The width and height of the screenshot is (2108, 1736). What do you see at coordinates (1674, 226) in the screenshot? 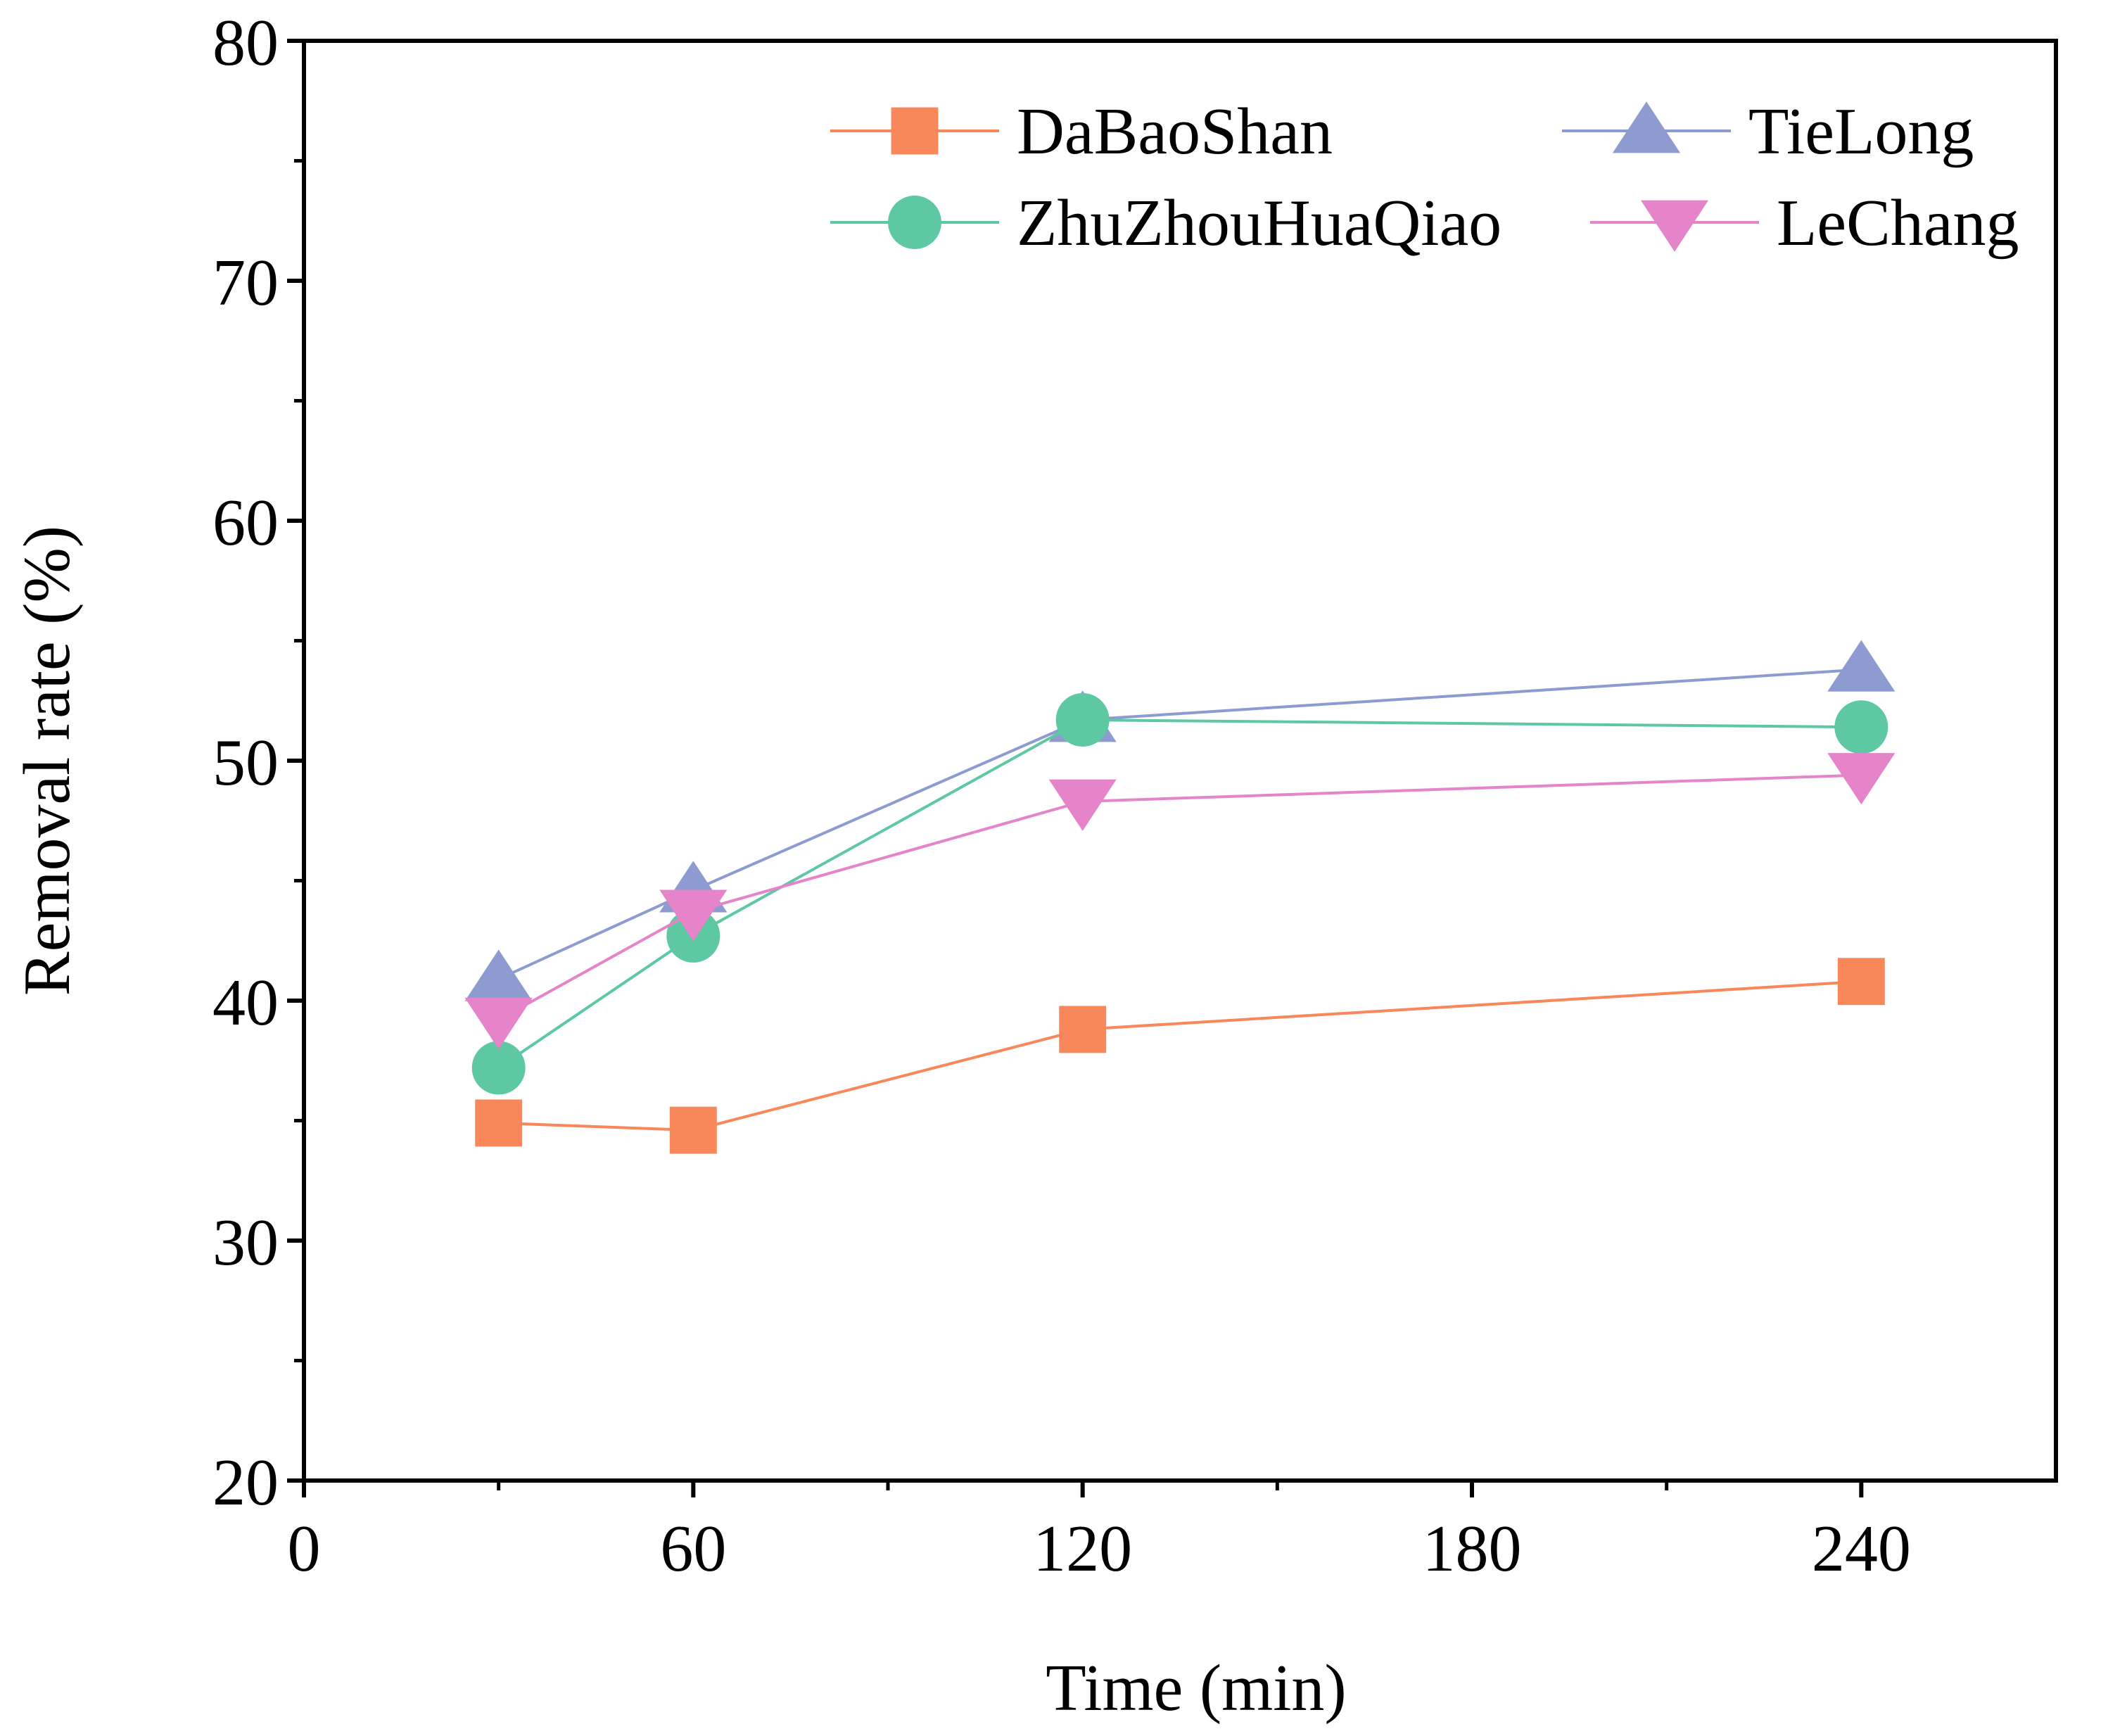
I see `legend-marker-lechang` at bounding box center [1674, 226].